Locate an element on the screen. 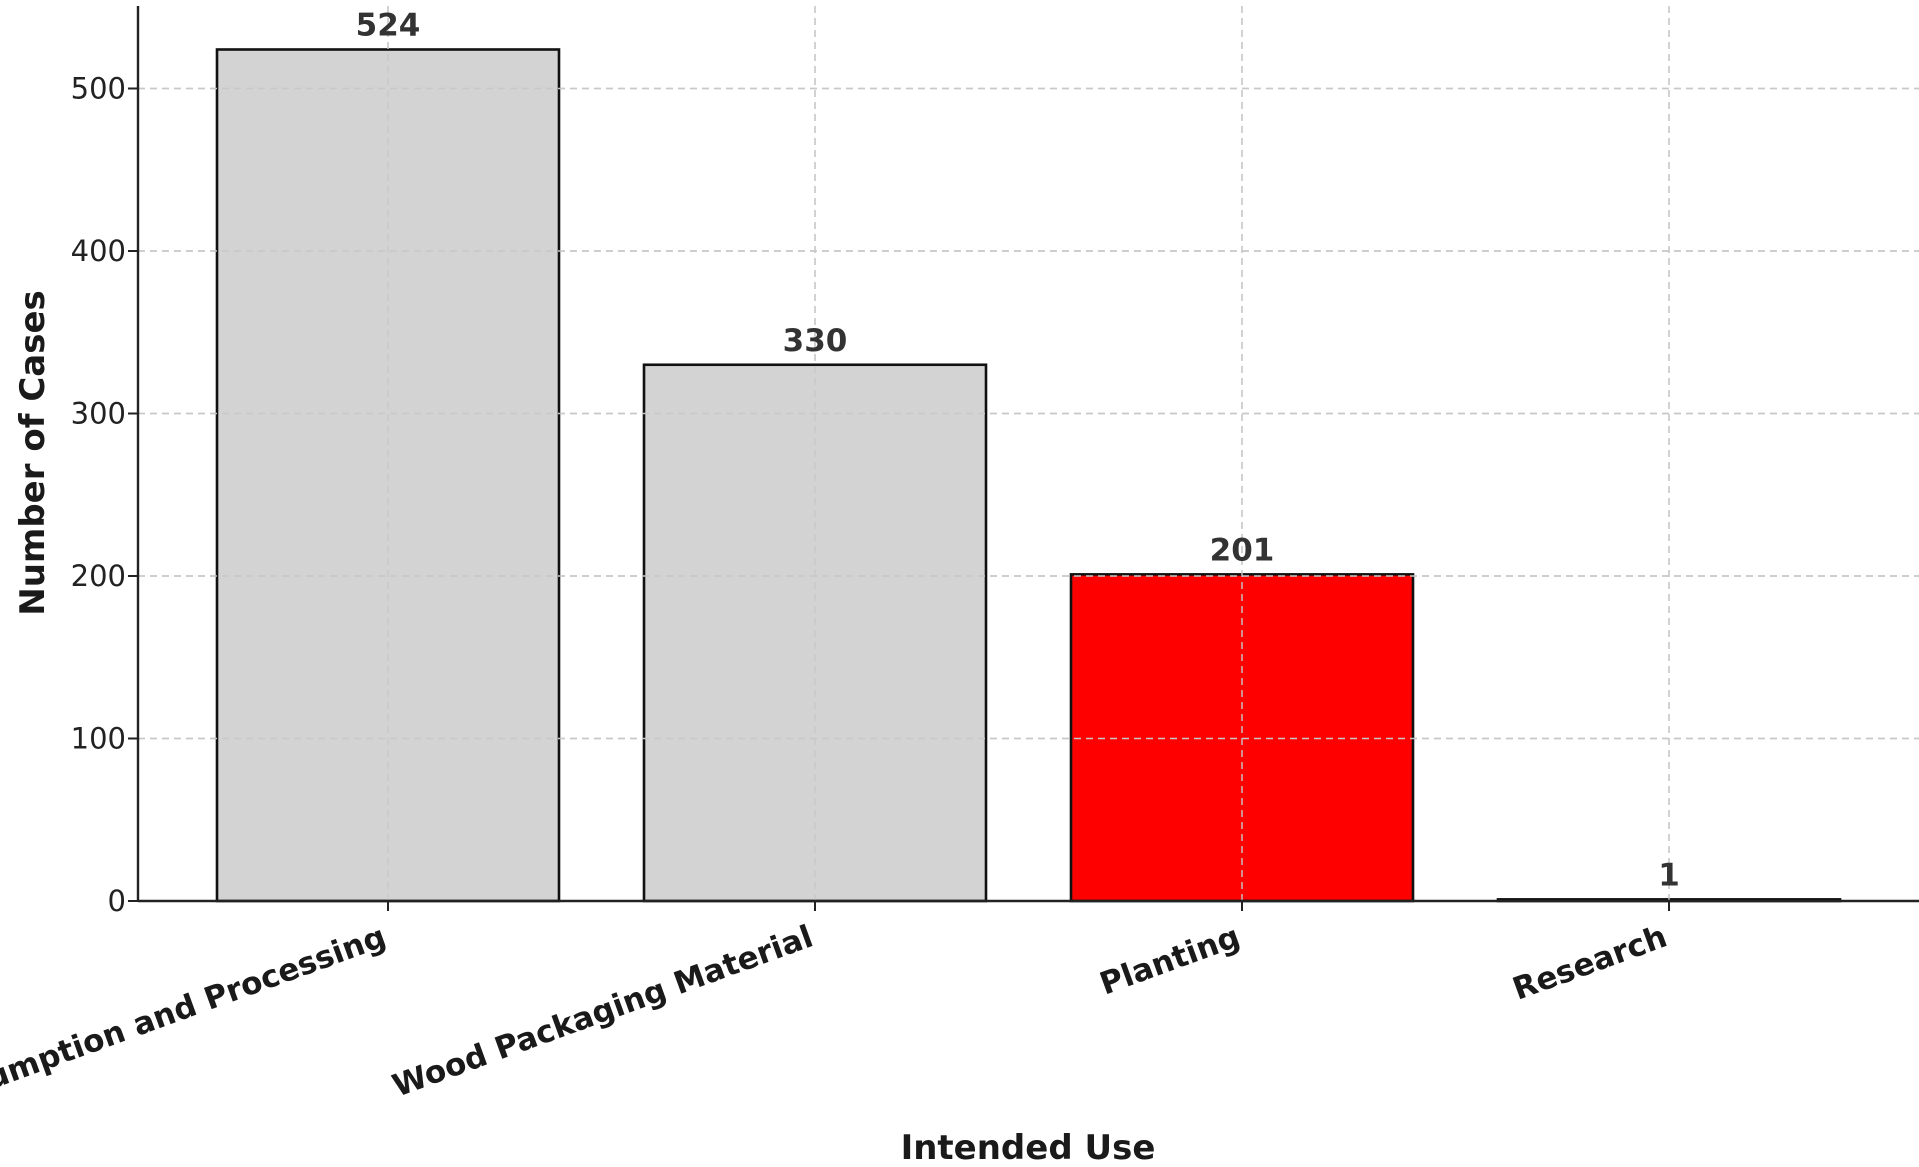 This screenshot has height=1167, width=1919. y-tick-label: 200 is located at coordinates (98, 576).